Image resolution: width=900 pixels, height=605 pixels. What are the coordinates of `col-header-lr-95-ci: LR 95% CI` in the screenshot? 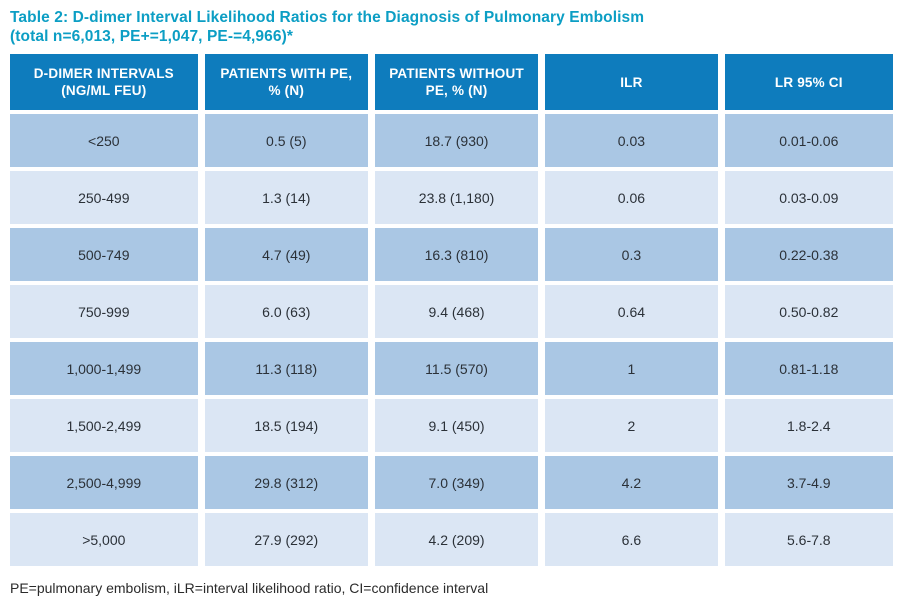 It's located at (808, 82).